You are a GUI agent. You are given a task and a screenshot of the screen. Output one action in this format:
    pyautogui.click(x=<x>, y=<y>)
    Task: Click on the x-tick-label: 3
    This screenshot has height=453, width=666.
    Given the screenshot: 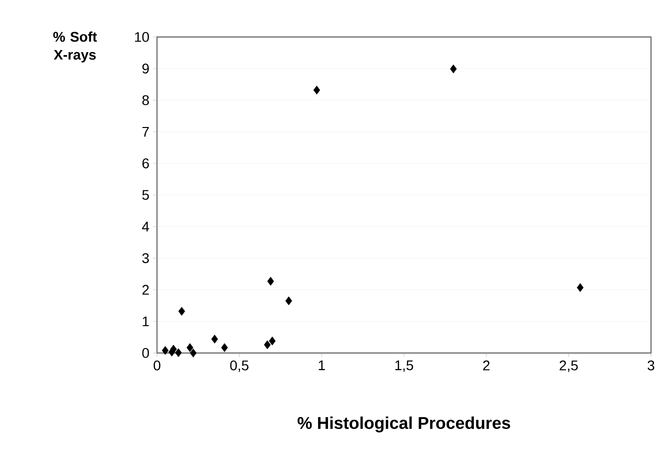 What is the action you would take?
    pyautogui.click(x=651, y=365)
    